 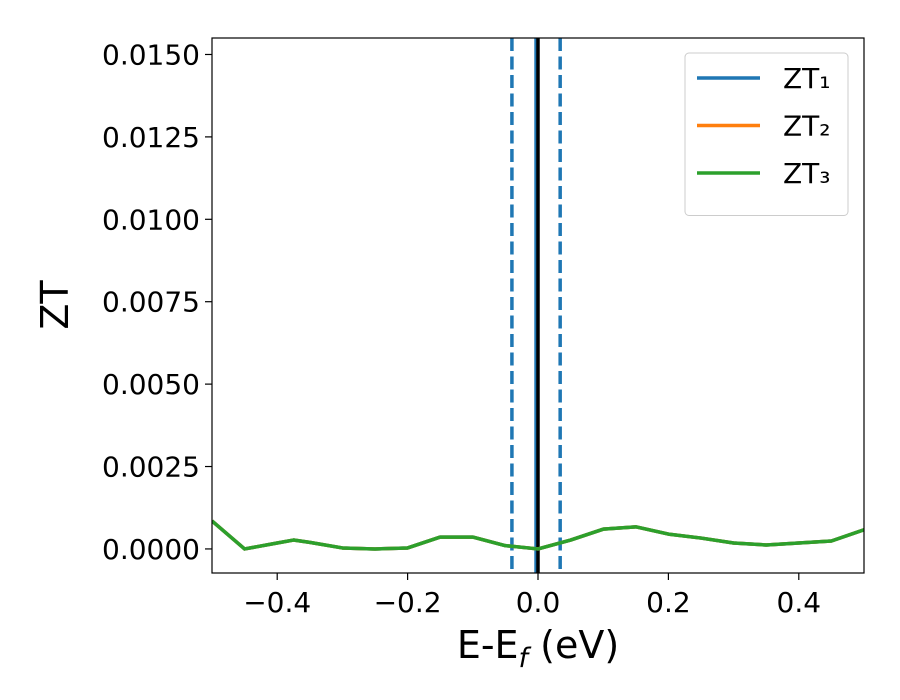 What do you see at coordinates (408, 602) in the screenshot?
I see `x-tick-label: −0.2` at bounding box center [408, 602].